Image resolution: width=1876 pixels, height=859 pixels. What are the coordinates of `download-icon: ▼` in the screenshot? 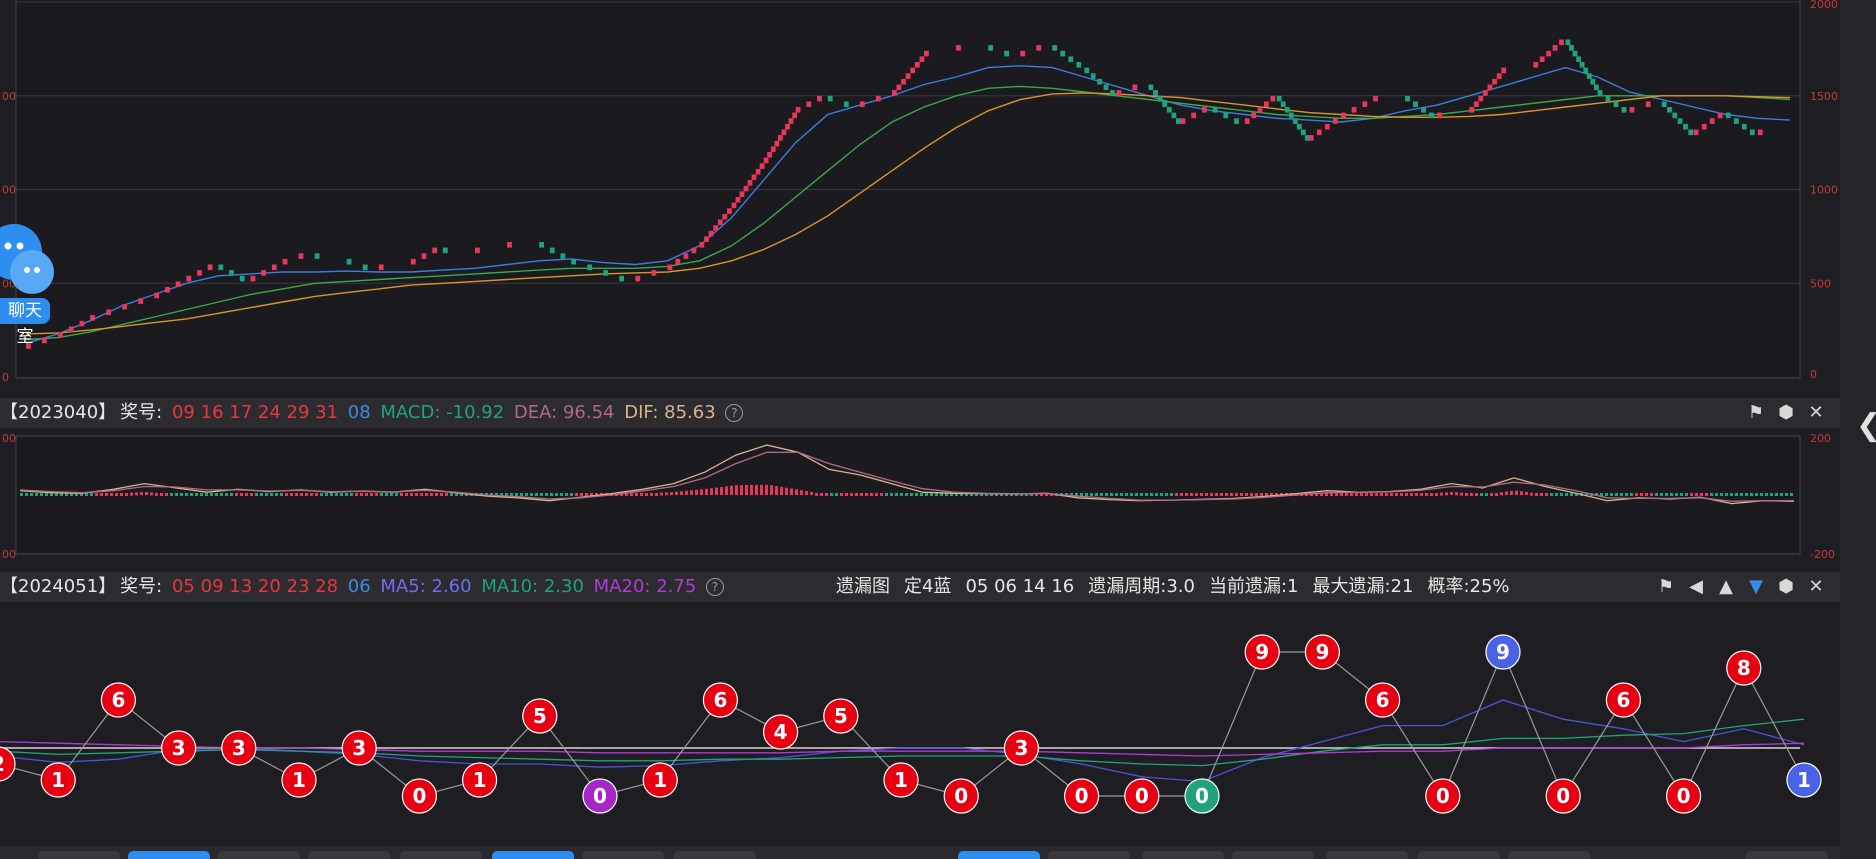 It's located at (1756, 586).